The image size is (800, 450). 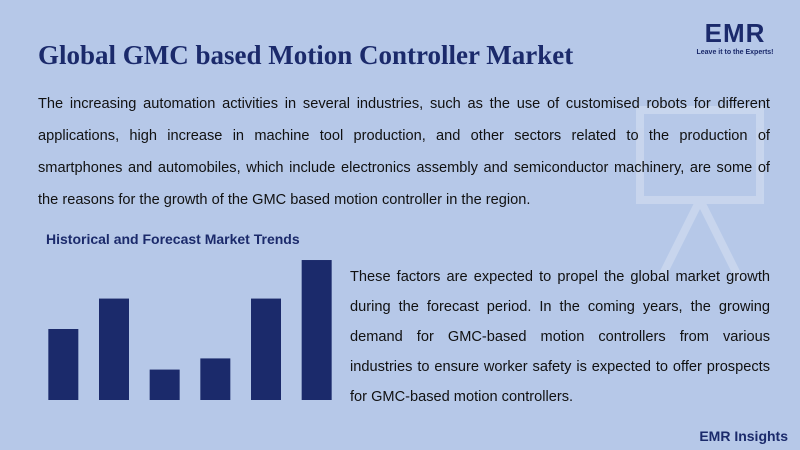 I want to click on background-icon, so click(x=700, y=194).